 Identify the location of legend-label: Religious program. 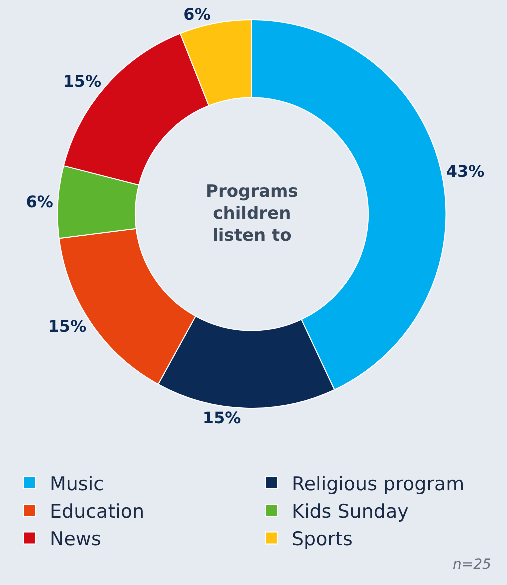
(378, 484).